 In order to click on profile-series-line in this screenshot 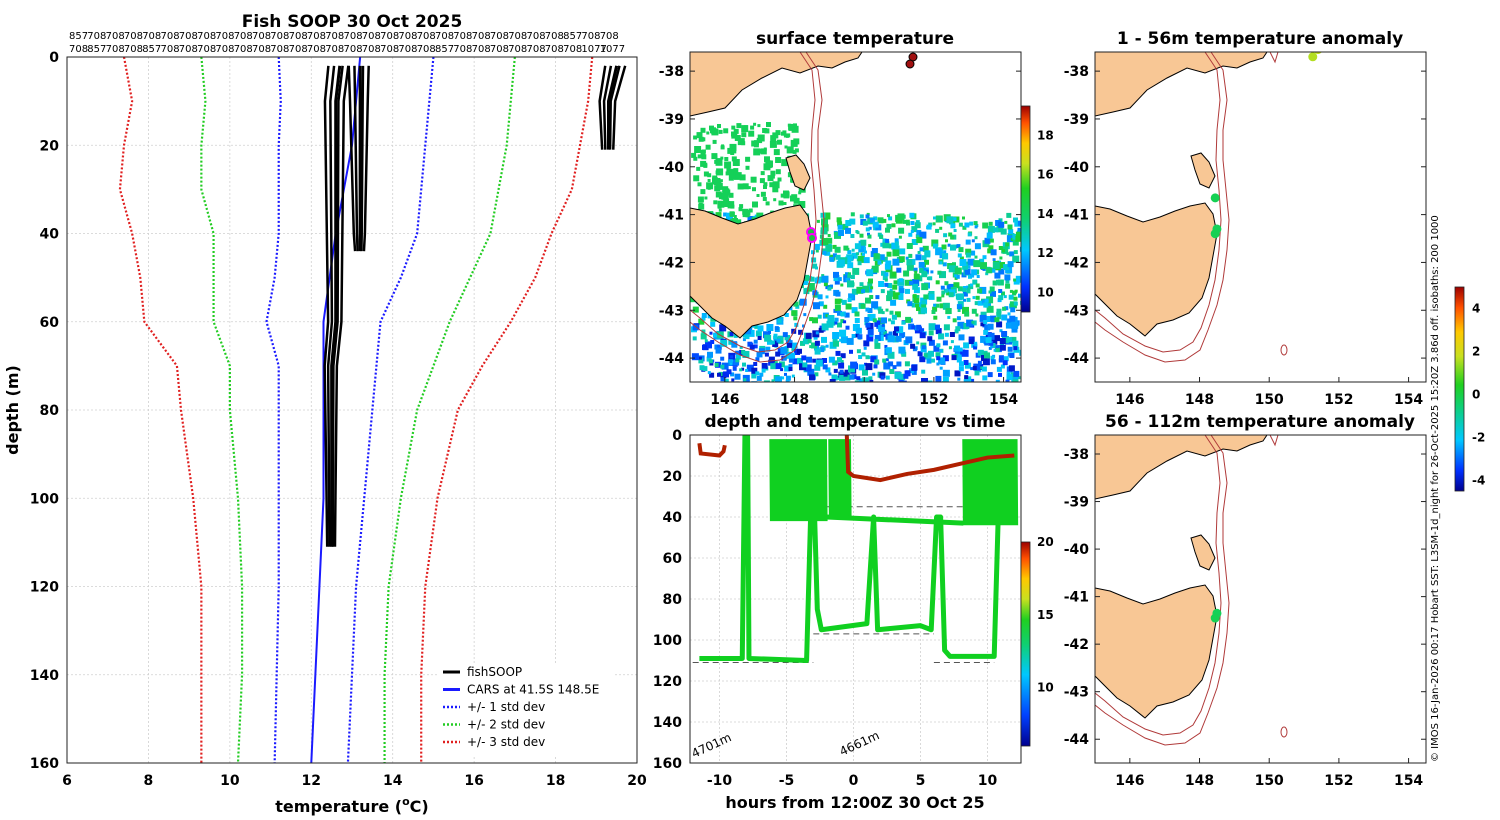, I will do `click(507, 410)`.